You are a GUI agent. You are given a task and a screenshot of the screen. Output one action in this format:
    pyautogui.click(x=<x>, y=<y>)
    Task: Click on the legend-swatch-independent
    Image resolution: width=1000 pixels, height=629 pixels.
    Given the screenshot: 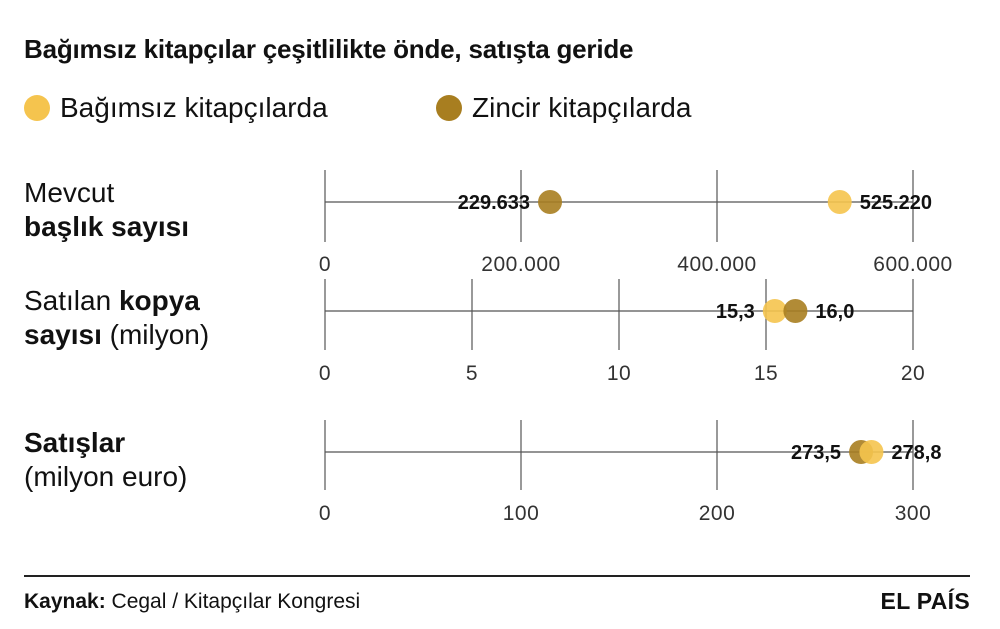 What is the action you would take?
    pyautogui.click(x=37, y=108)
    